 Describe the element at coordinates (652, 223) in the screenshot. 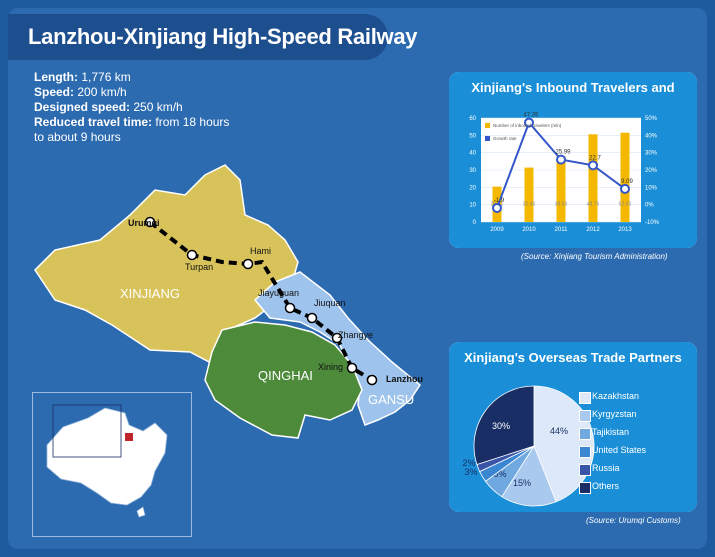

I see `y-right-tick: -10%` at that location.